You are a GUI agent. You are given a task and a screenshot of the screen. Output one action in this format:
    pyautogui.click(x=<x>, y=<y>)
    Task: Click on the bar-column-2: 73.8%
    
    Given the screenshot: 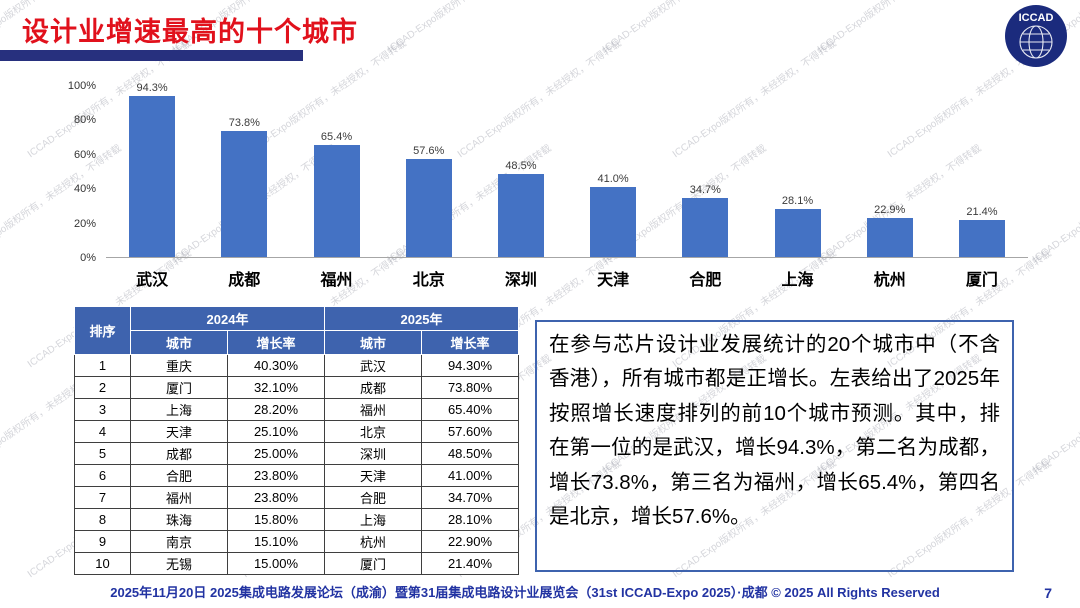 What is the action you would take?
    pyautogui.click(x=244, y=171)
    